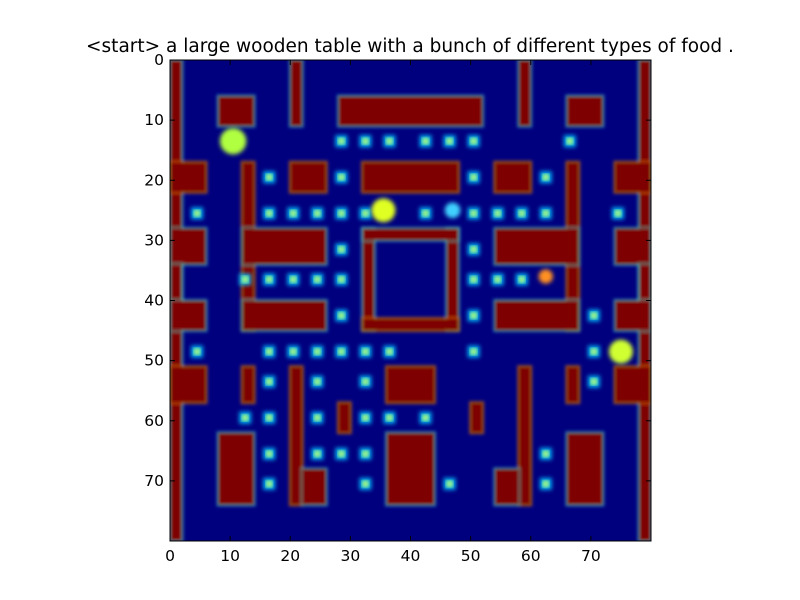 This screenshot has height=600, width=800. I want to click on y-tick-label: 0, so click(159, 60).